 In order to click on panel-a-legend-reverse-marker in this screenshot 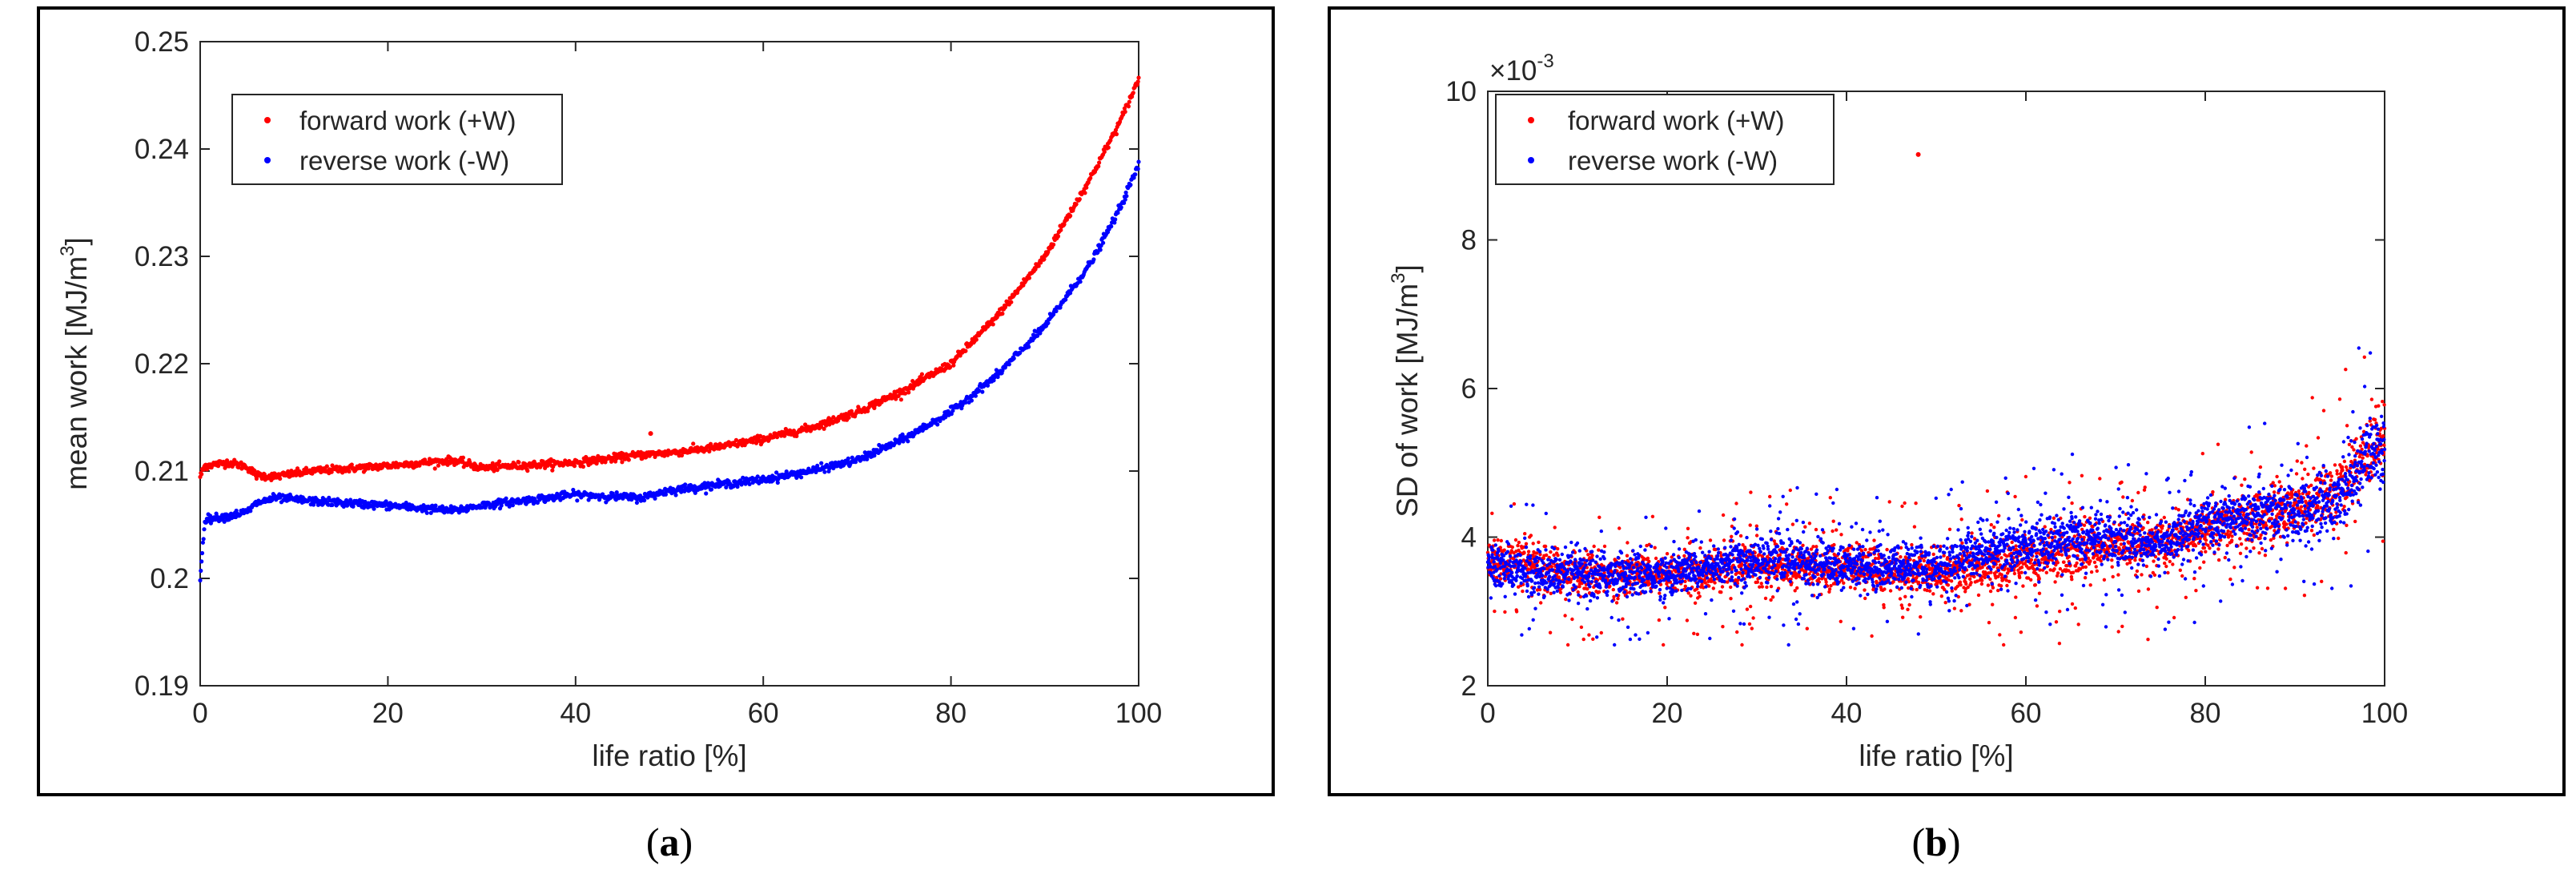, I will do `click(267, 160)`.